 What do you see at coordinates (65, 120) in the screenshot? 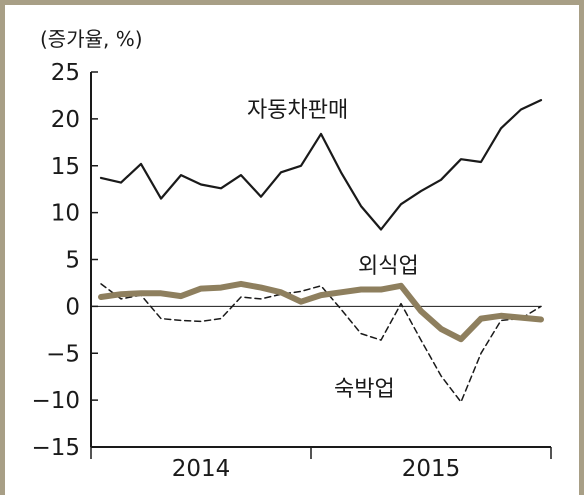
I see `y-tick-label: 20` at bounding box center [65, 120].